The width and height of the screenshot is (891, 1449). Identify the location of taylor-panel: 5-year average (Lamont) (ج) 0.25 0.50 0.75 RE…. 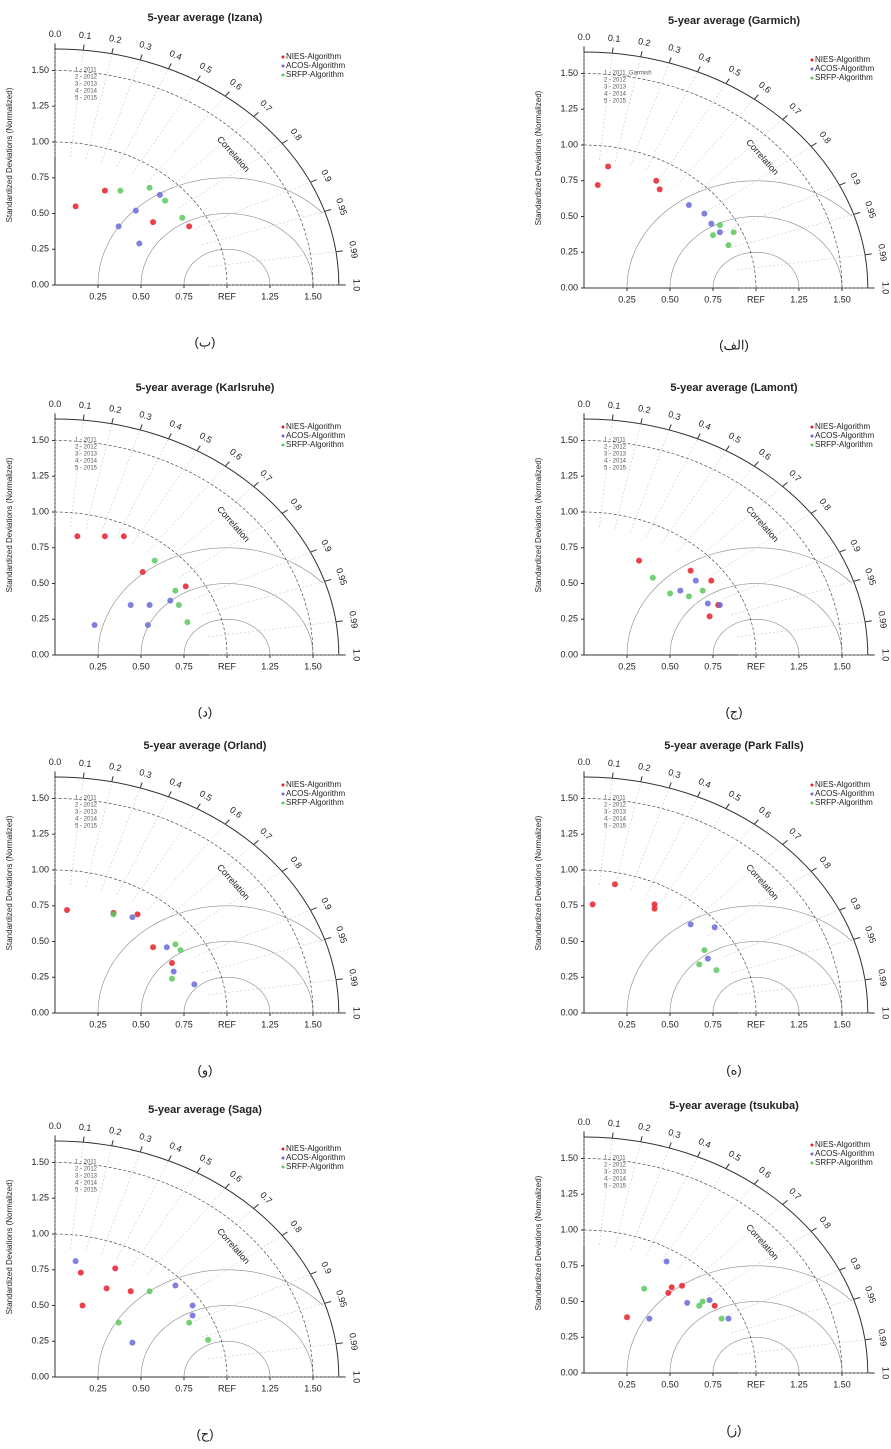
(712, 551).